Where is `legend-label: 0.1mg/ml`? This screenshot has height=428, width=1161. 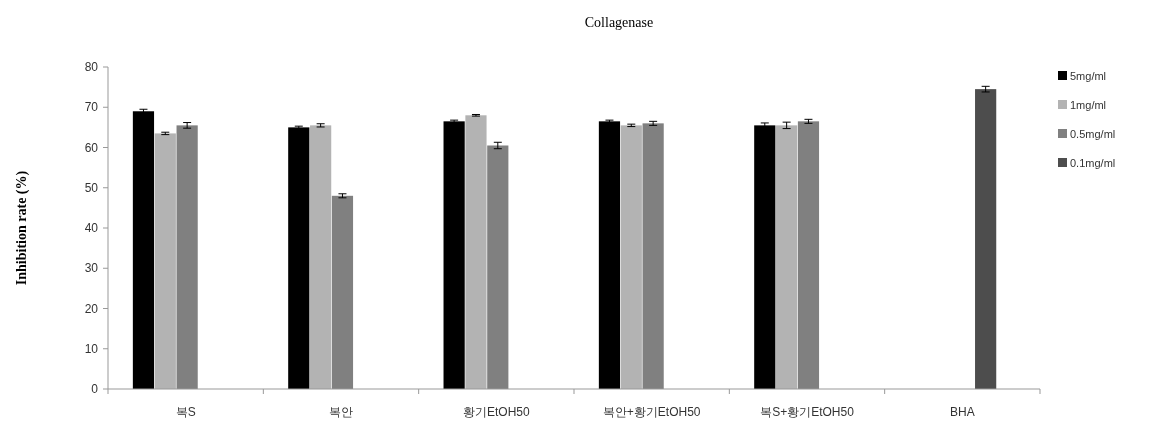
legend-label: 0.1mg/ml is located at coordinates (1093, 163).